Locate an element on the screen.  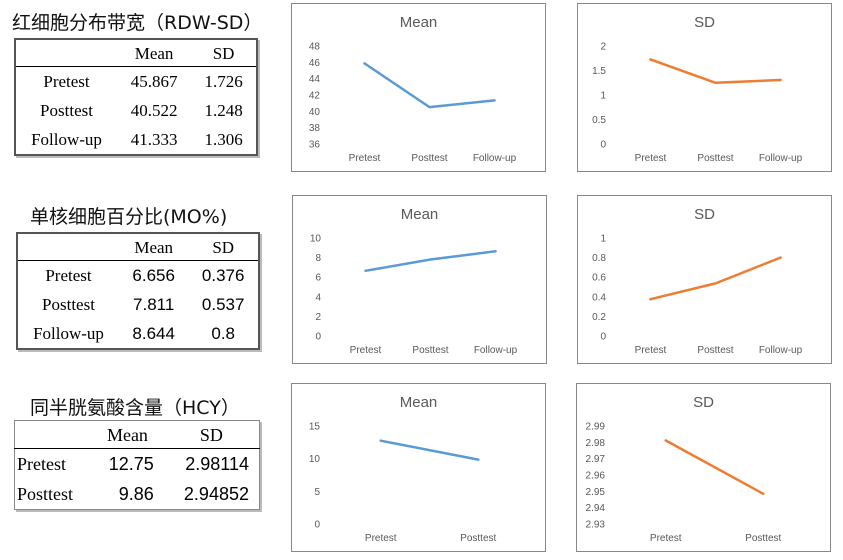
y-tick-label: 2.94 is located at coordinates (596, 508).